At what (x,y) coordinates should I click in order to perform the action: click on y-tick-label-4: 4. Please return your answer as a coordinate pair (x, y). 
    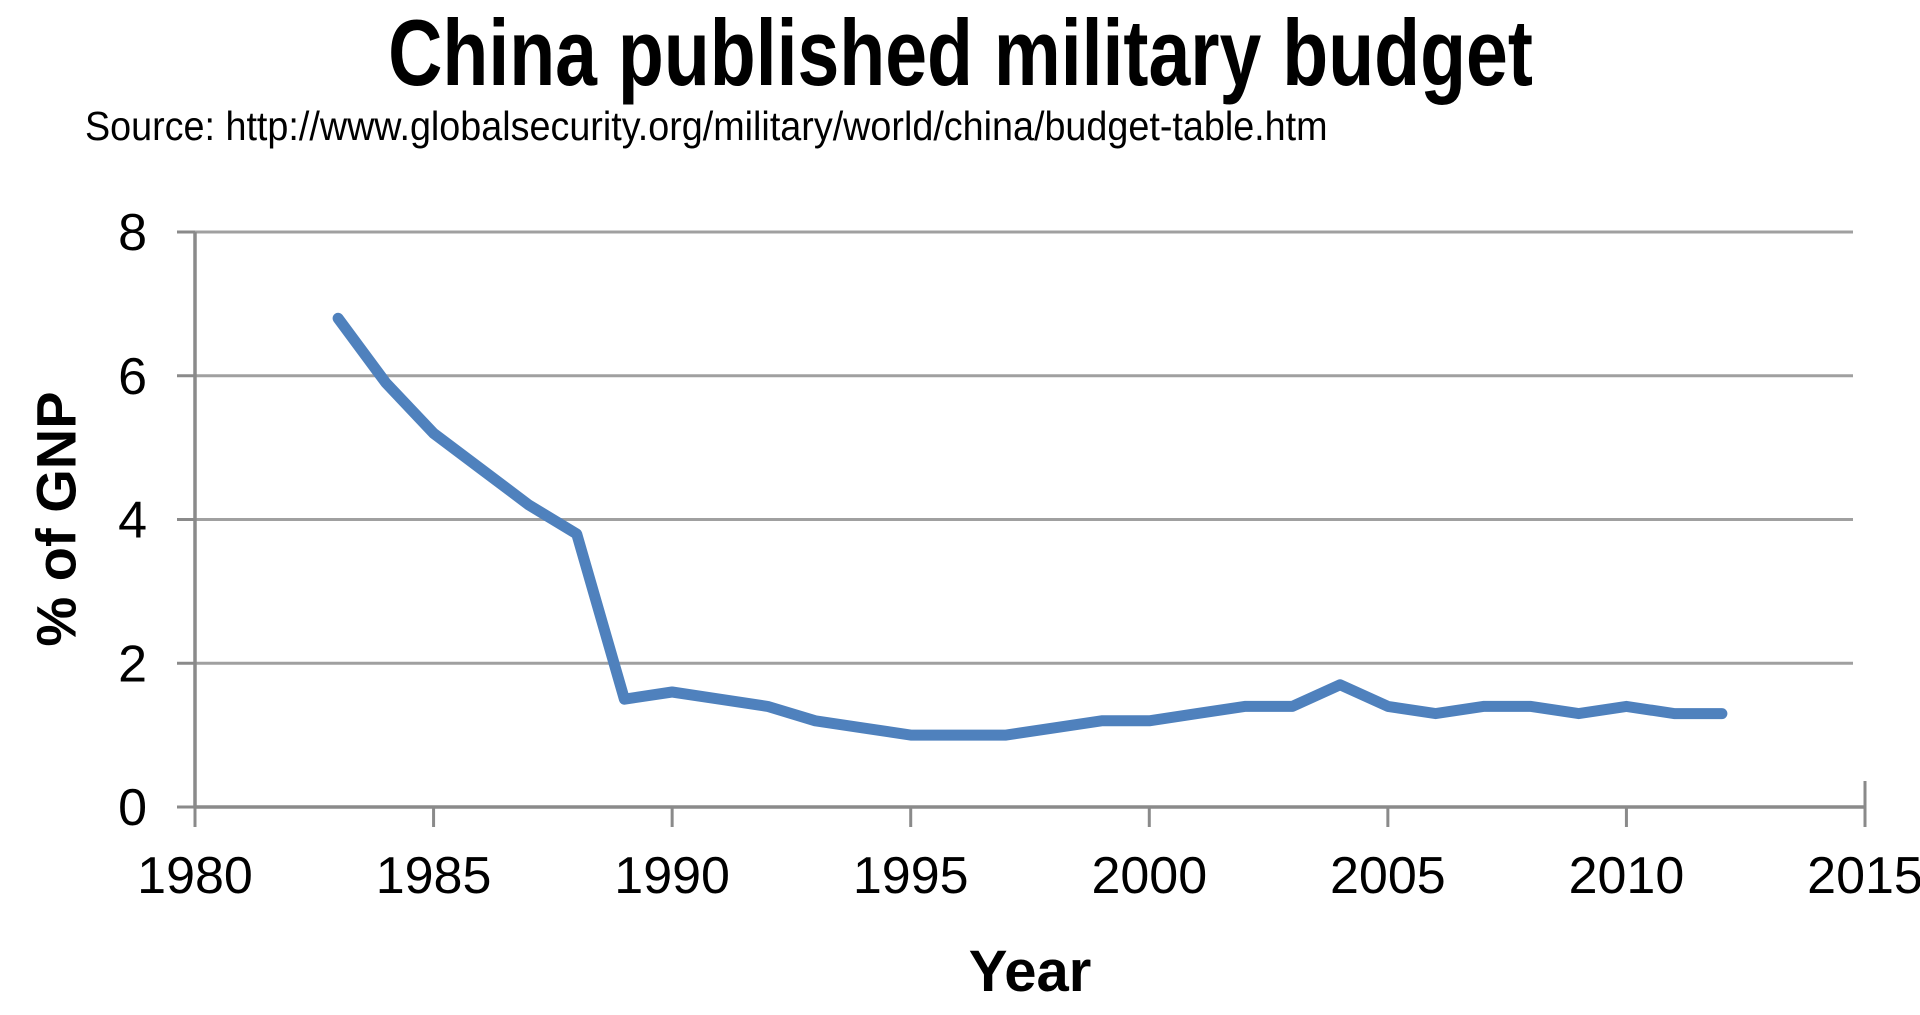
    Looking at the image, I should click on (132, 521).